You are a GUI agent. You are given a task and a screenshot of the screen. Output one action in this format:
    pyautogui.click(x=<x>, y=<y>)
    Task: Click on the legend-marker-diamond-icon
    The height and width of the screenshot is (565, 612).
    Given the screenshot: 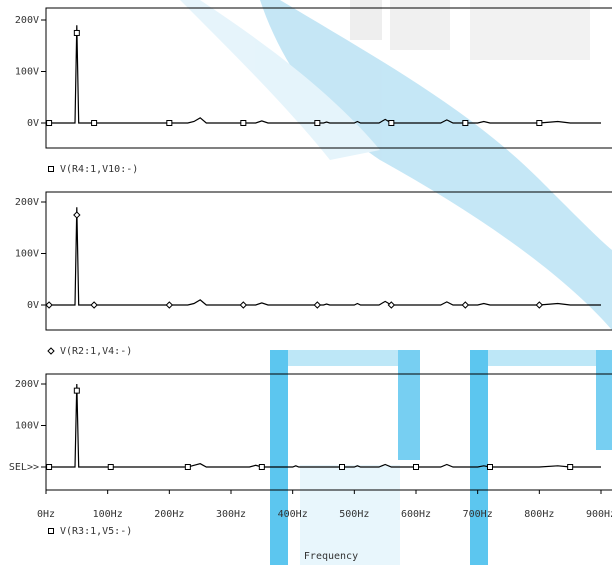 What is the action you would take?
    pyautogui.click(x=51, y=351)
    